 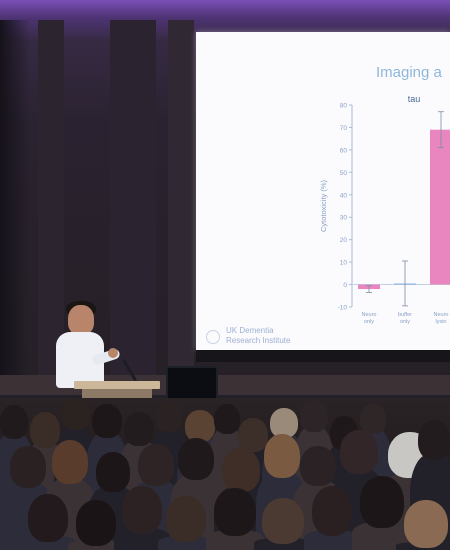 What do you see at coordinates (113, 353) in the screenshot?
I see `speaker-hand` at bounding box center [113, 353].